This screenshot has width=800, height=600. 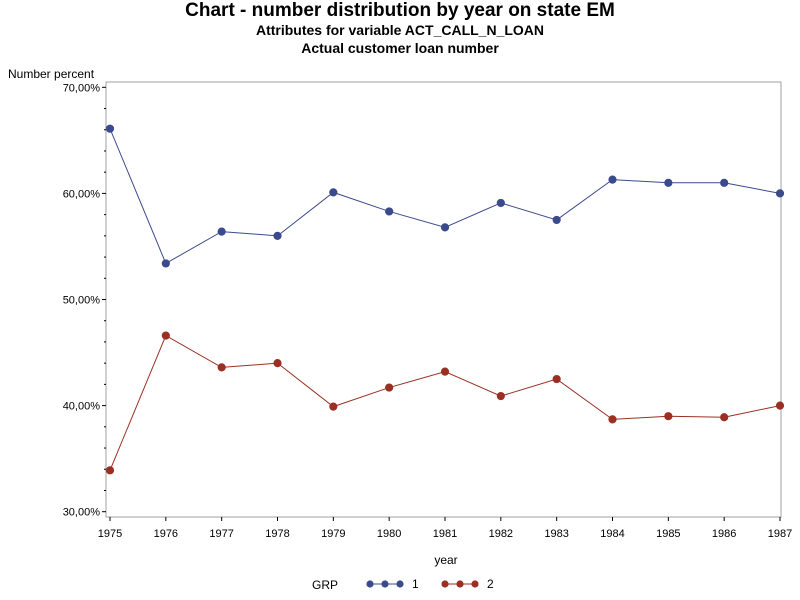 What do you see at coordinates (400, 30) in the screenshot?
I see `chart-subtitle: Attributes for variable ACT_CALL_N_LOAN` at bounding box center [400, 30].